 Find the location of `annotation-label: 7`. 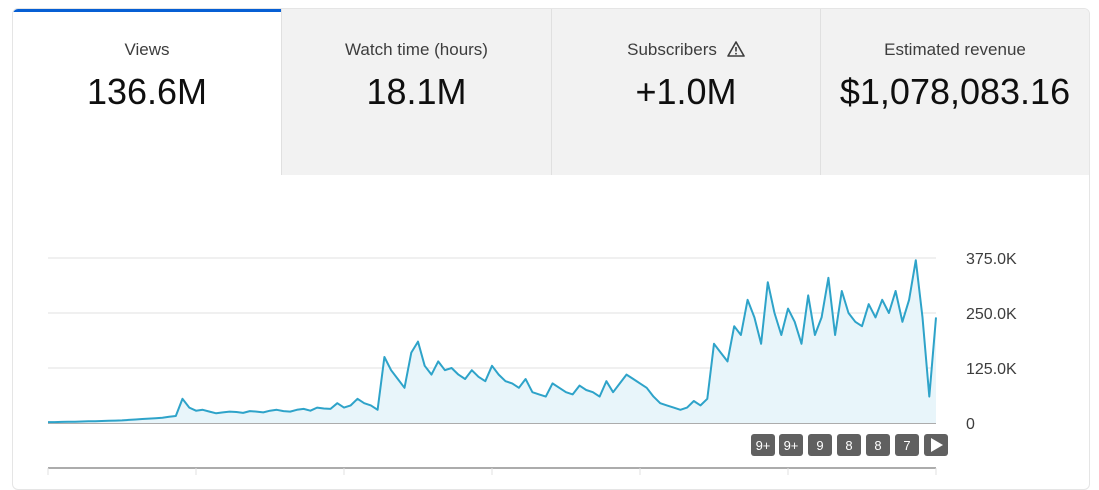

annotation-label: 7 is located at coordinates (906, 445).